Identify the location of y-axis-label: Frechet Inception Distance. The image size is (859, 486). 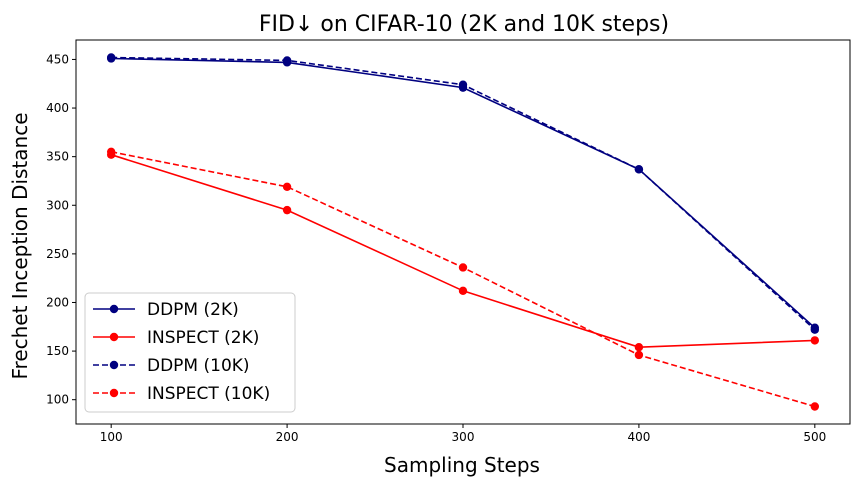
(20, 245).